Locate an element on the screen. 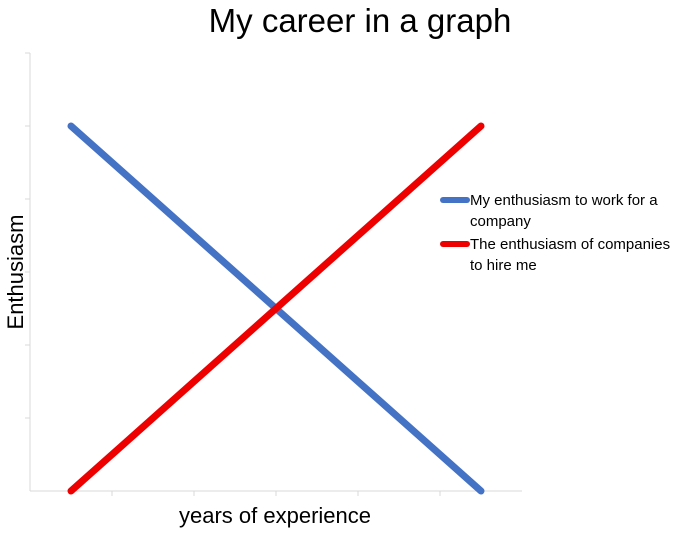 The width and height of the screenshot is (680, 535). legend-item-series-2: The enthusiasm of companies to hire me is located at coordinates (560, 255).